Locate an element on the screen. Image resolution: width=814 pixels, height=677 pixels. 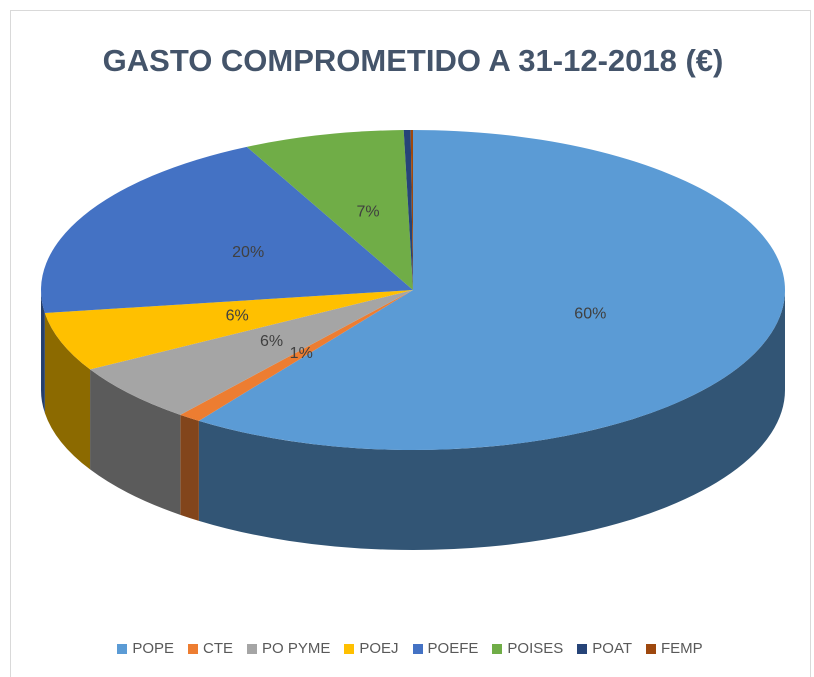
legend-item: POEJ is located at coordinates (371, 648).